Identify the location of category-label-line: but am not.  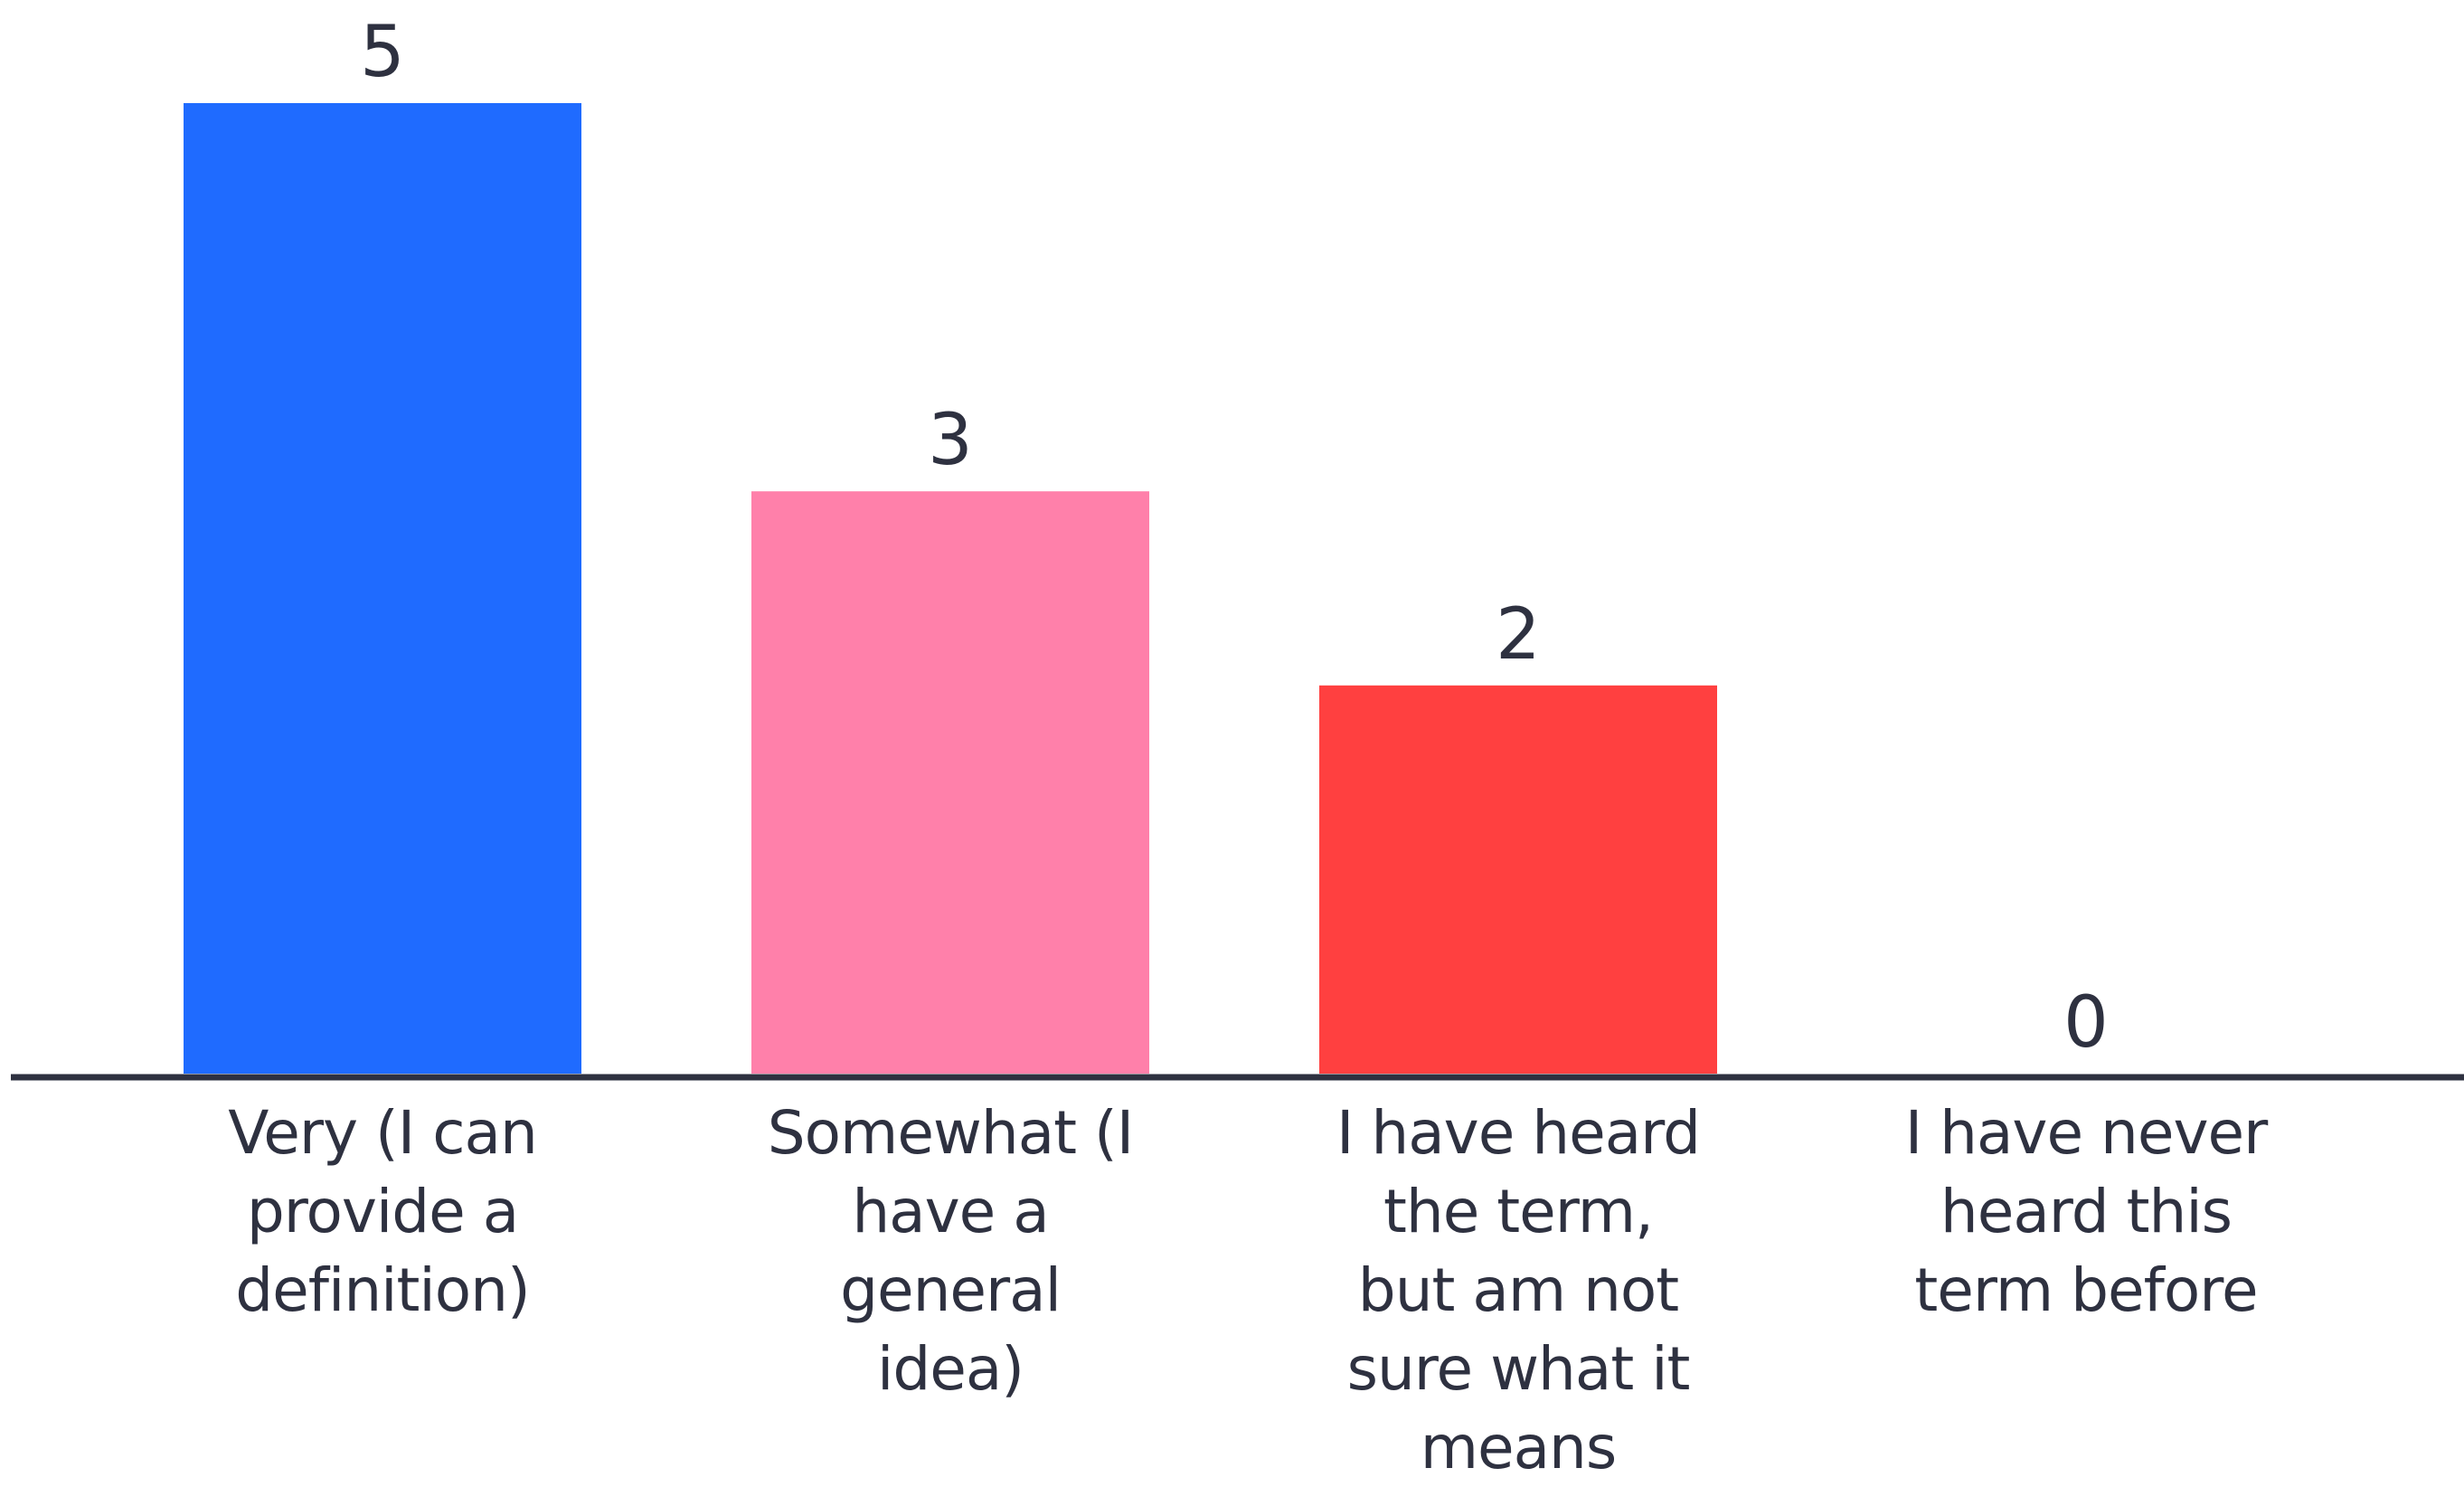
(1518, 1290).